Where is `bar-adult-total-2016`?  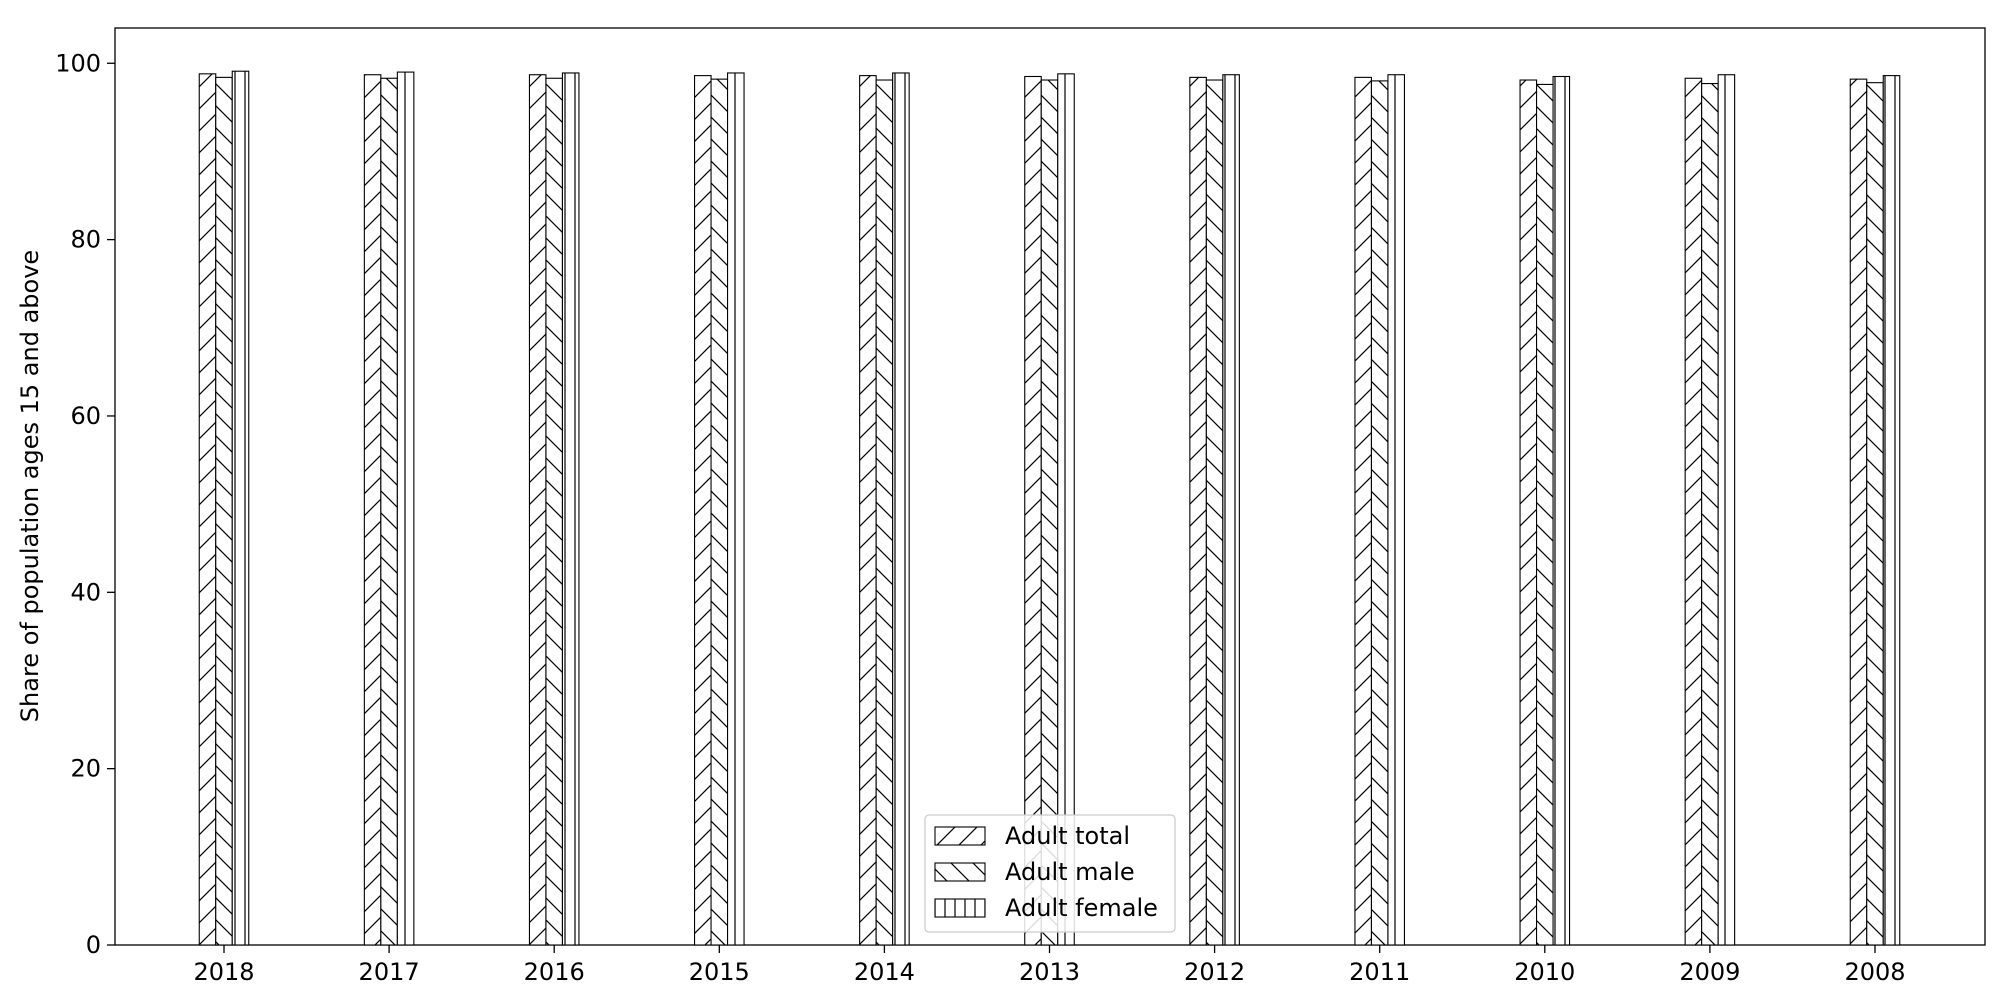 bar-adult-total-2016 is located at coordinates (537, 510).